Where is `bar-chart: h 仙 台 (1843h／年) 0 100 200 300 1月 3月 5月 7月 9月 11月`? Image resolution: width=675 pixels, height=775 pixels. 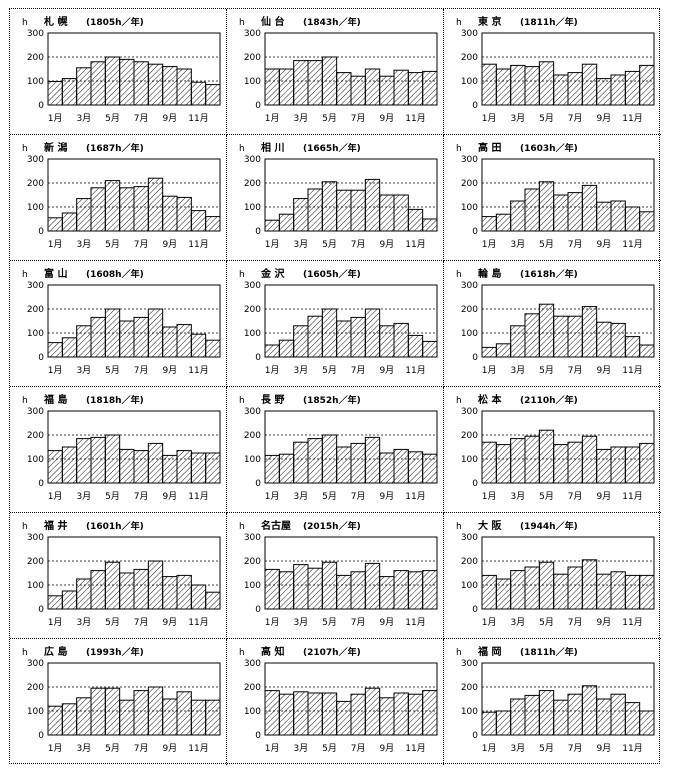
bar-chart: h 仙 台 (1843h／年) 0 100 200 300 1月 3月 5月 7月 9月 11月 is located at coordinates (338, 69).